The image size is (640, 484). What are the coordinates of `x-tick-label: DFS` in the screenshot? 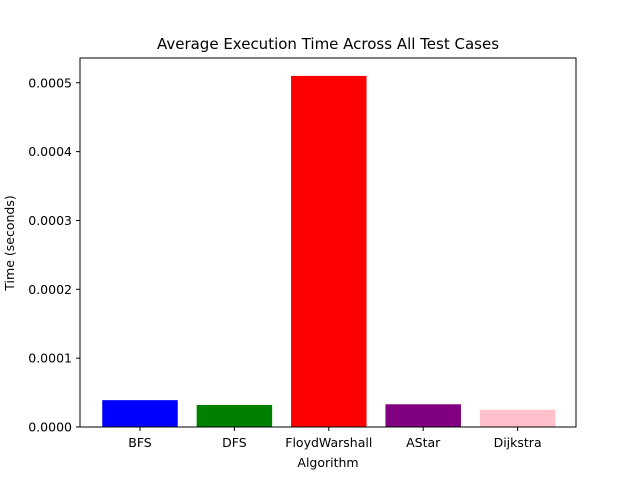 It's located at (234, 442).